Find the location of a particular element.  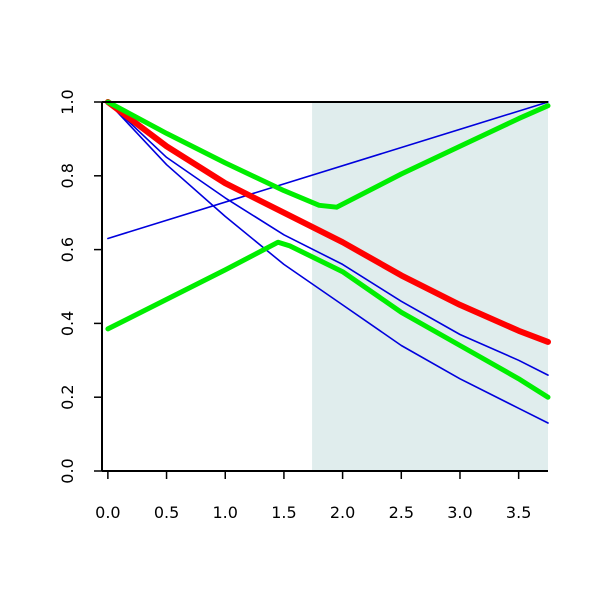

x-tick-label: 2.5 is located at coordinates (401, 512).